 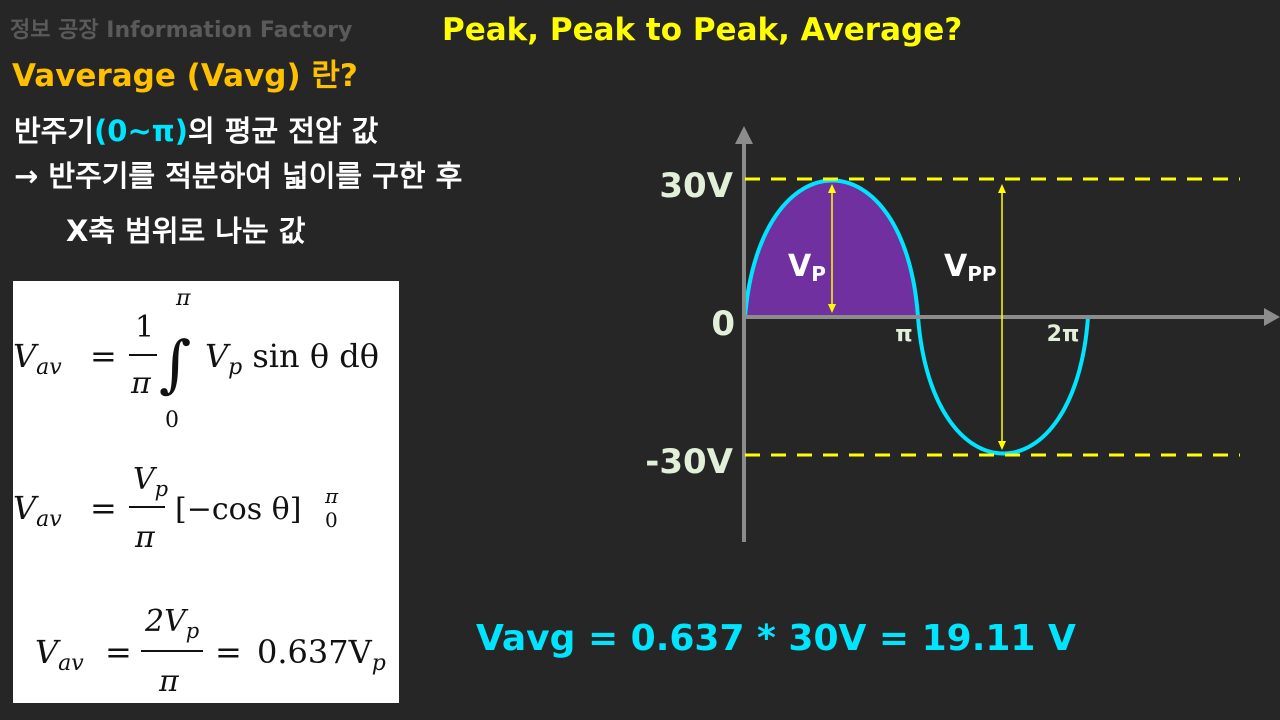 I want to click on f1-body-sub: p, so click(x=235, y=367).